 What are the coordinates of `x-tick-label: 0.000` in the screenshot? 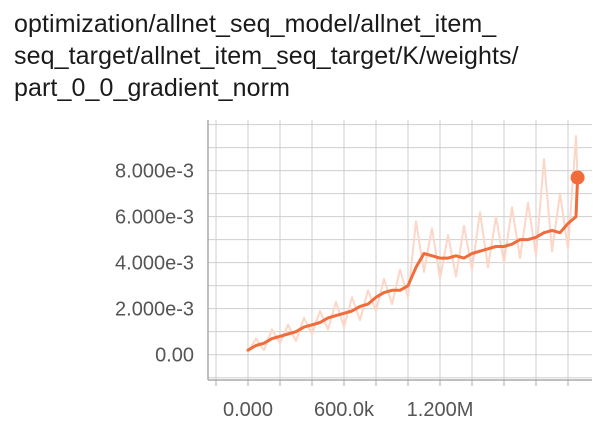 It's located at (248, 410).